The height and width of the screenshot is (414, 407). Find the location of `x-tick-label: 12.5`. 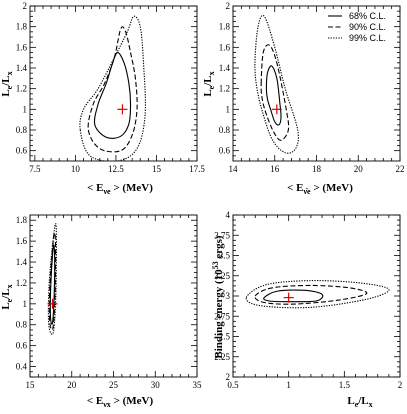

x-tick-label: 12.5 is located at coordinates (116, 169).